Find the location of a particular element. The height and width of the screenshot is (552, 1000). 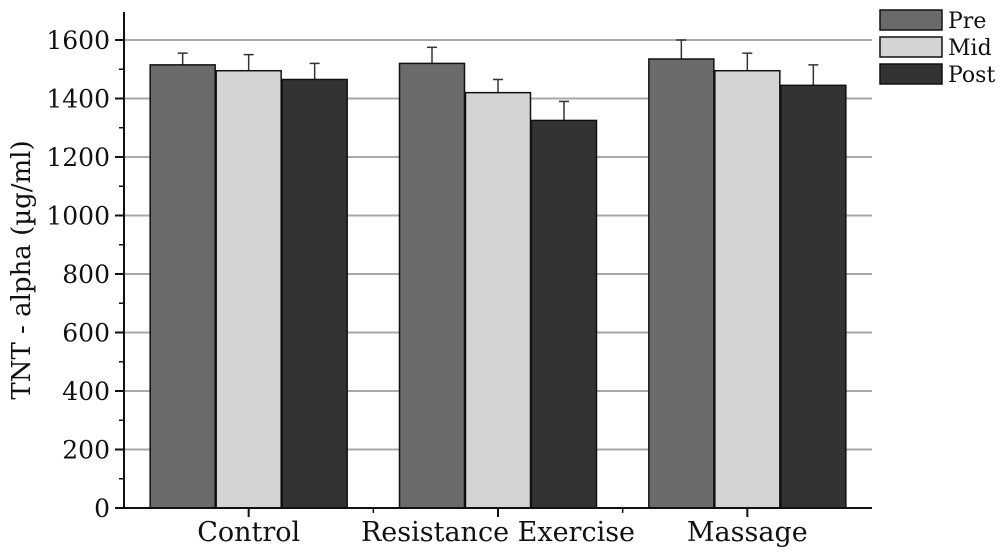

y-tick-label: 0 is located at coordinates (102, 508).